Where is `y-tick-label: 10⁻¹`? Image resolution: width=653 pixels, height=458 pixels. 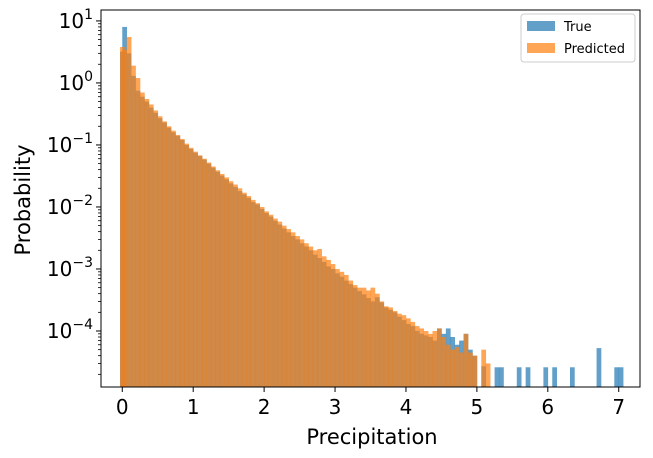
y-tick-label: 10⁻¹ is located at coordinates (70, 144).